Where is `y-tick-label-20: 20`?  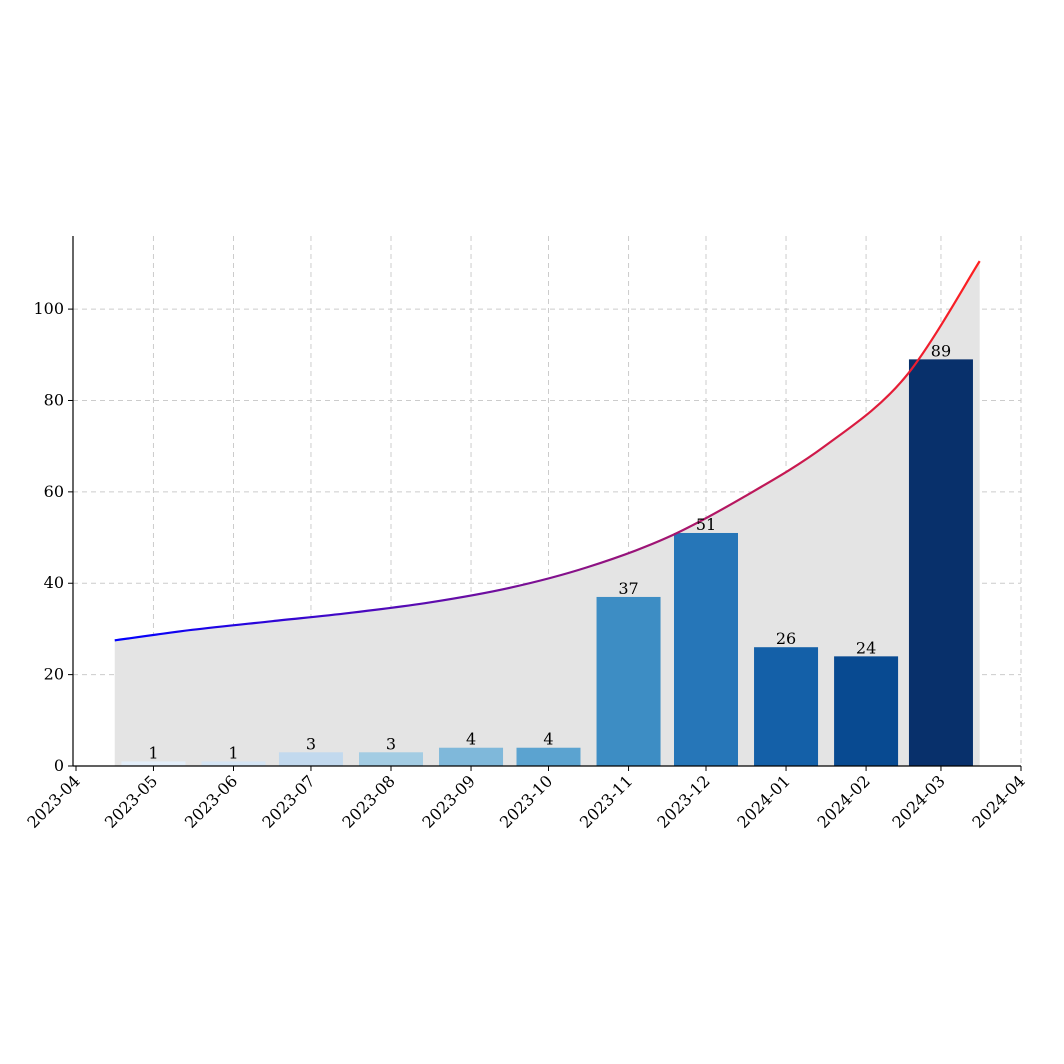
y-tick-label-20: 20 is located at coordinates (54, 674).